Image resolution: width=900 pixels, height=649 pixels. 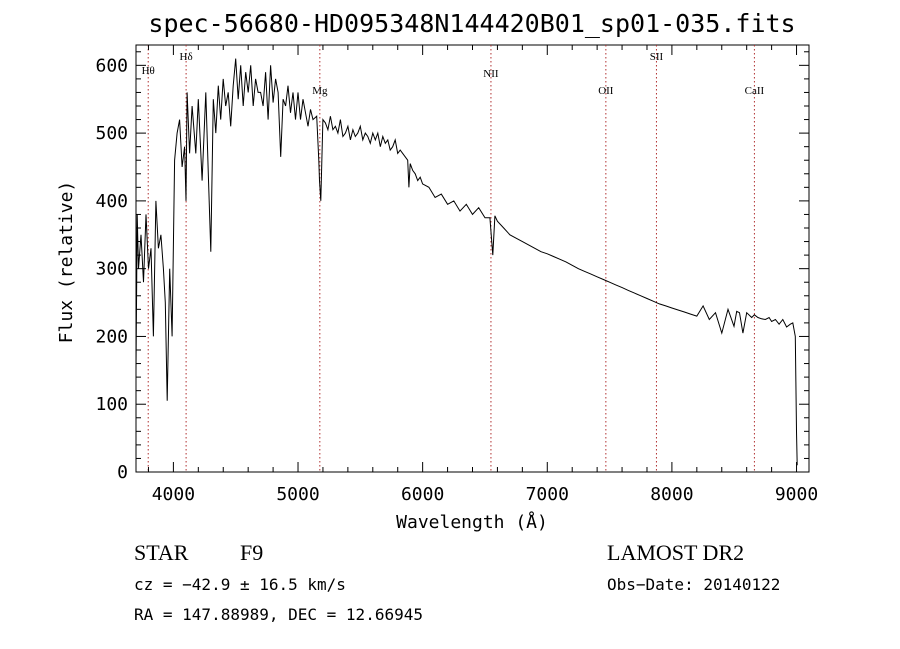 I want to click on line-marker-label: Hδ, so click(x=186, y=57).